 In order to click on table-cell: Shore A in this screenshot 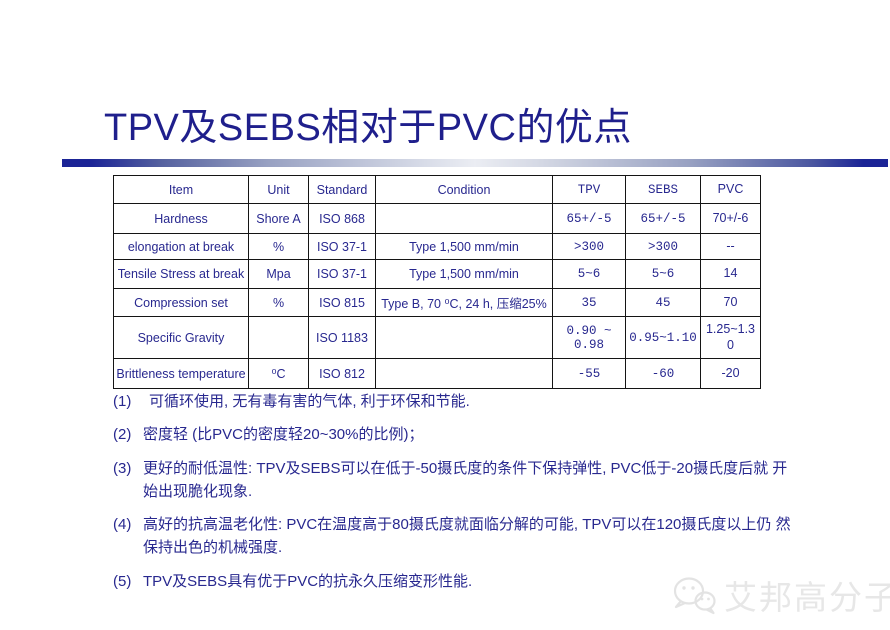, I will do `click(278, 218)`.